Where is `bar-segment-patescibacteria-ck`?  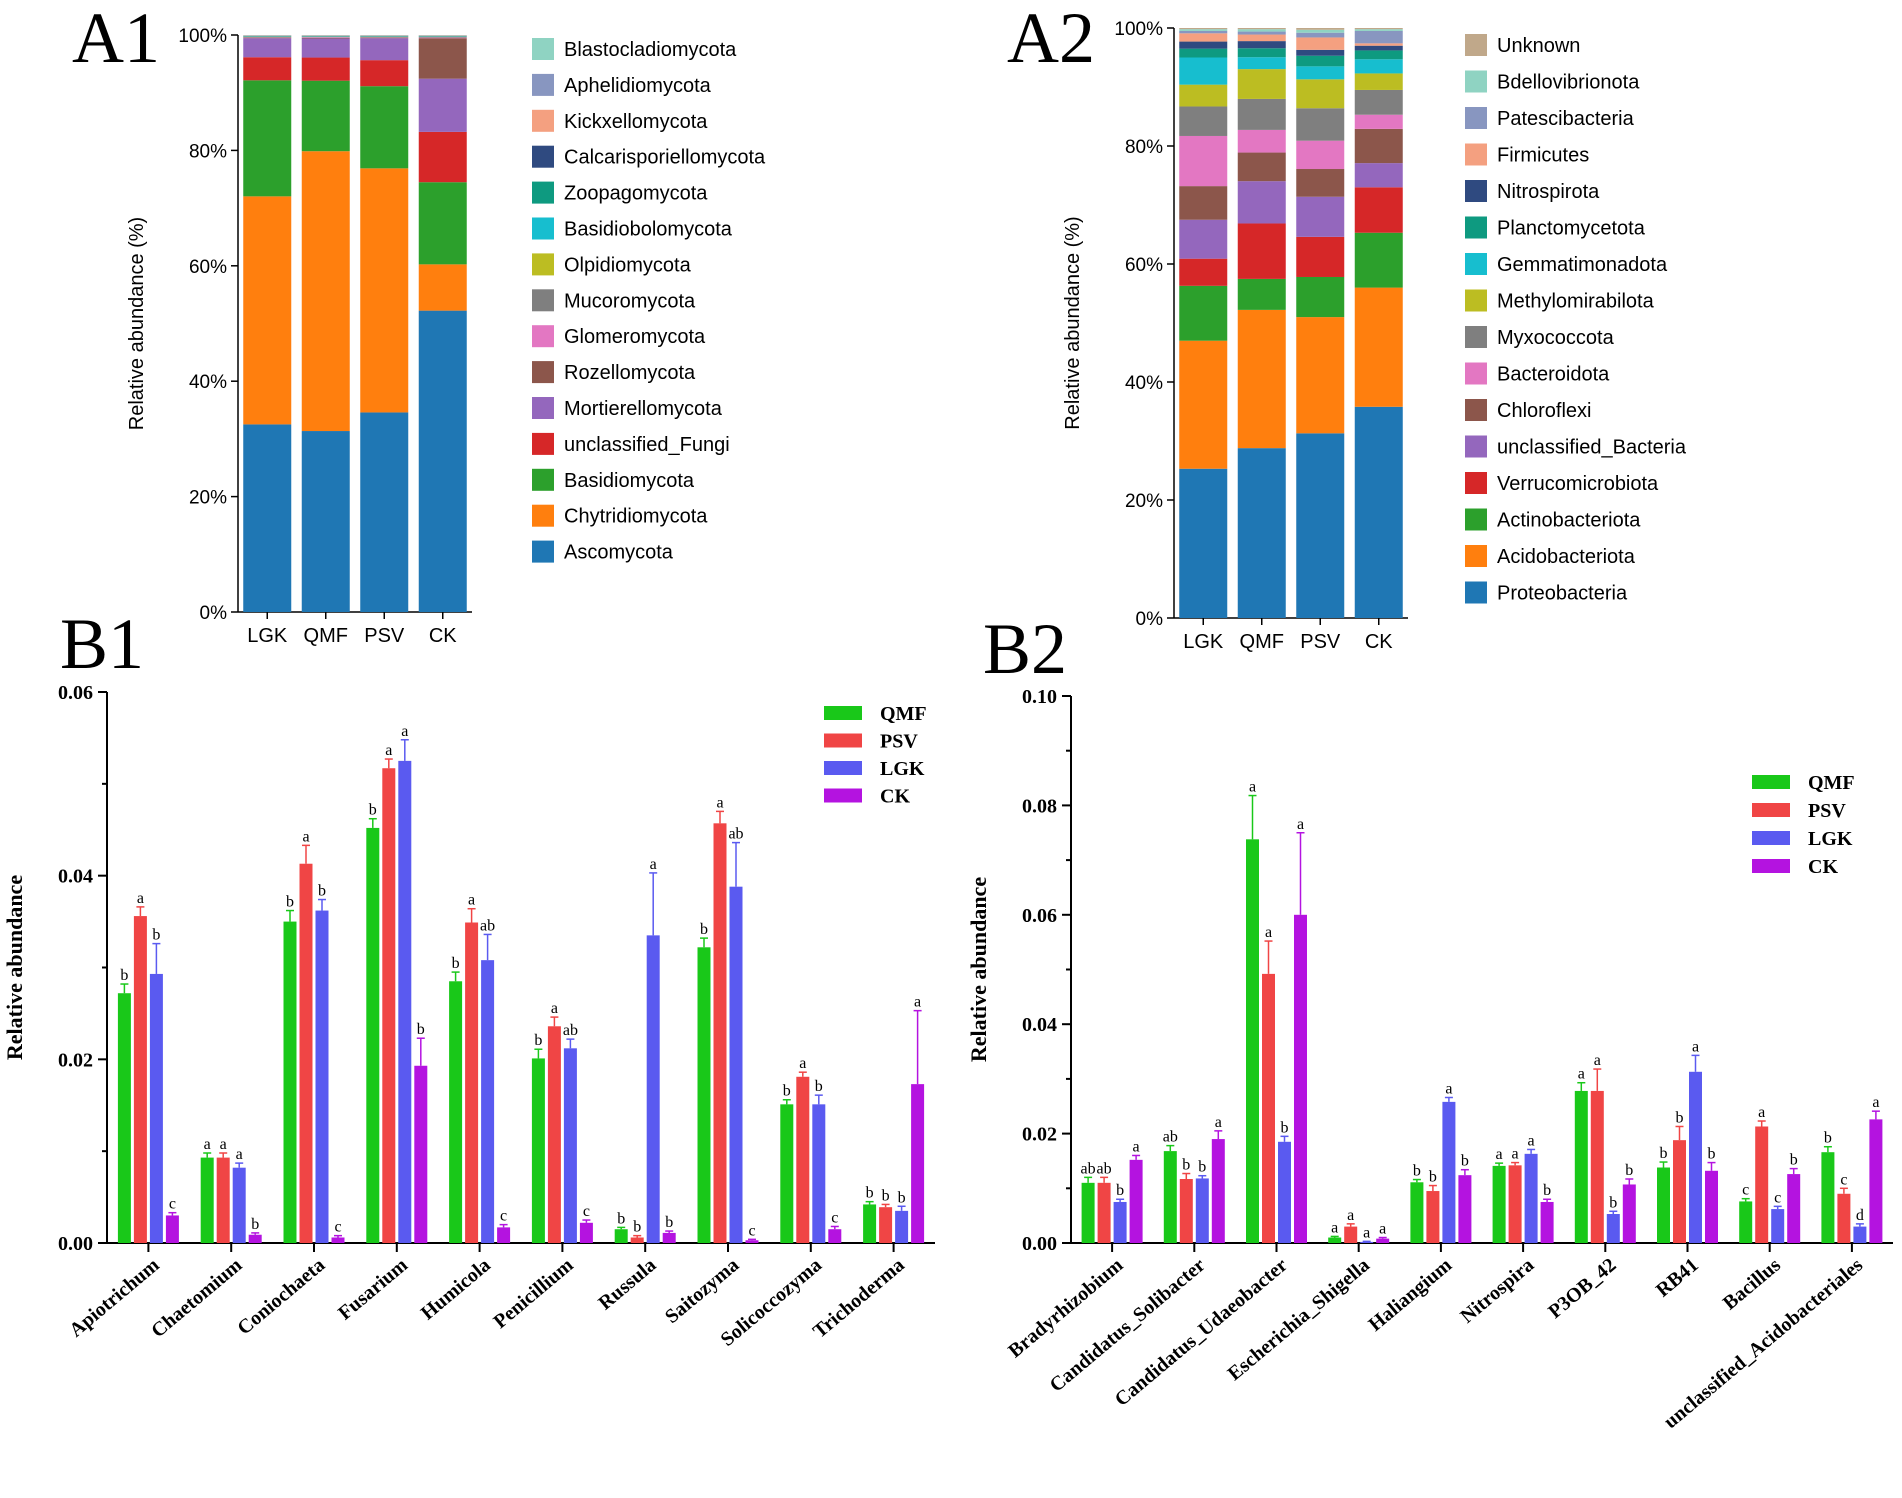
bar-segment-patescibacteria-ck is located at coordinates (1378, 37).